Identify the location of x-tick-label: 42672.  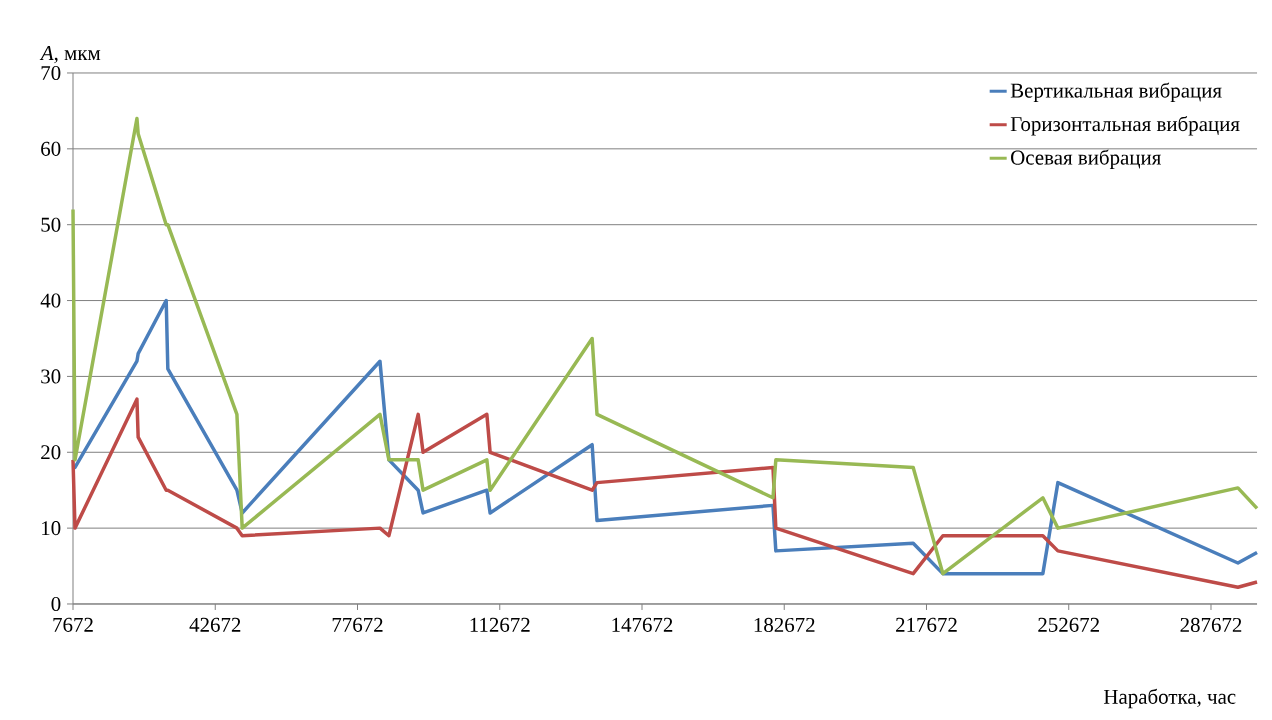
(215, 624).